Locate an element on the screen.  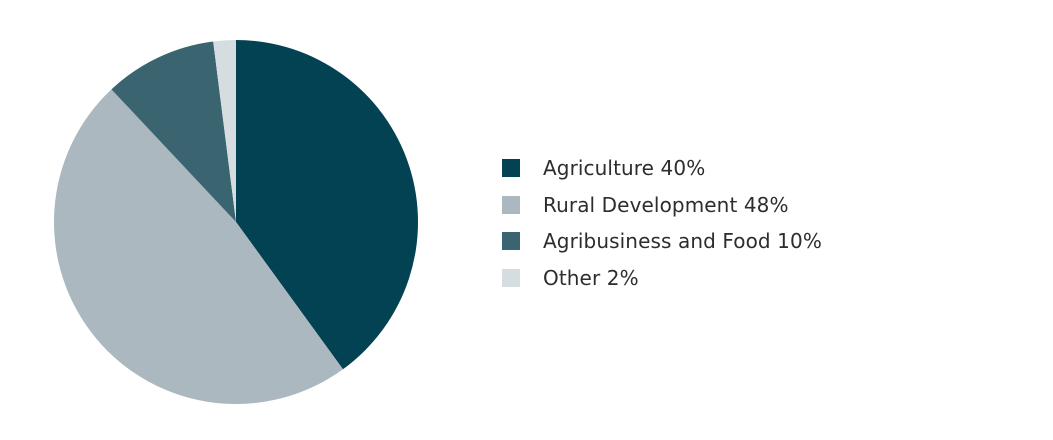
legend-label-other: Other 2% is located at coordinates (591, 277).